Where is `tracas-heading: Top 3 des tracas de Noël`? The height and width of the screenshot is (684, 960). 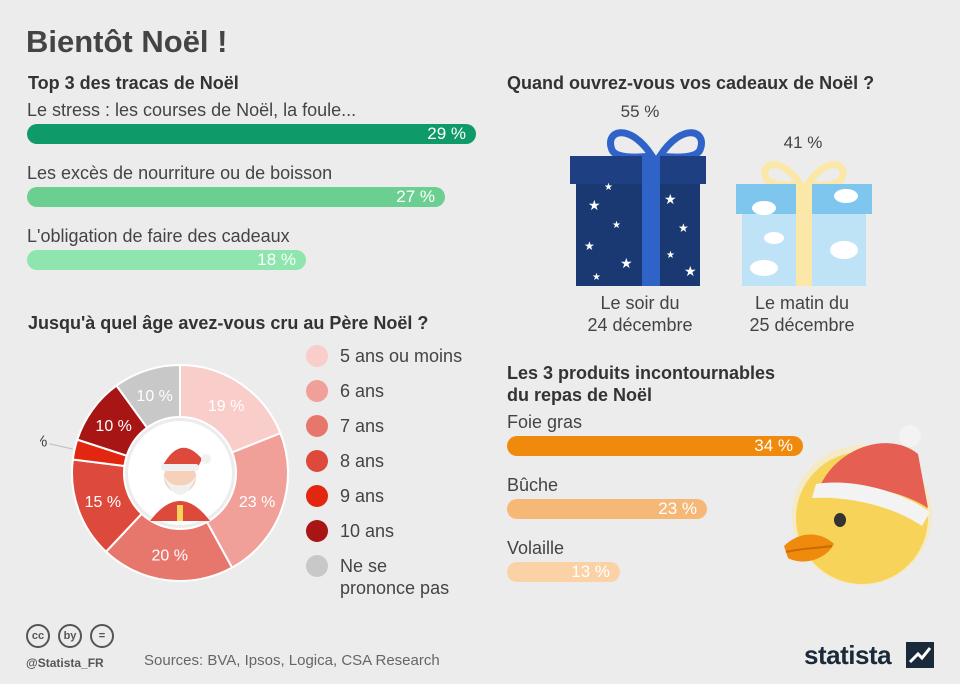 tracas-heading: Top 3 des tracas de Noël is located at coordinates (133, 83).